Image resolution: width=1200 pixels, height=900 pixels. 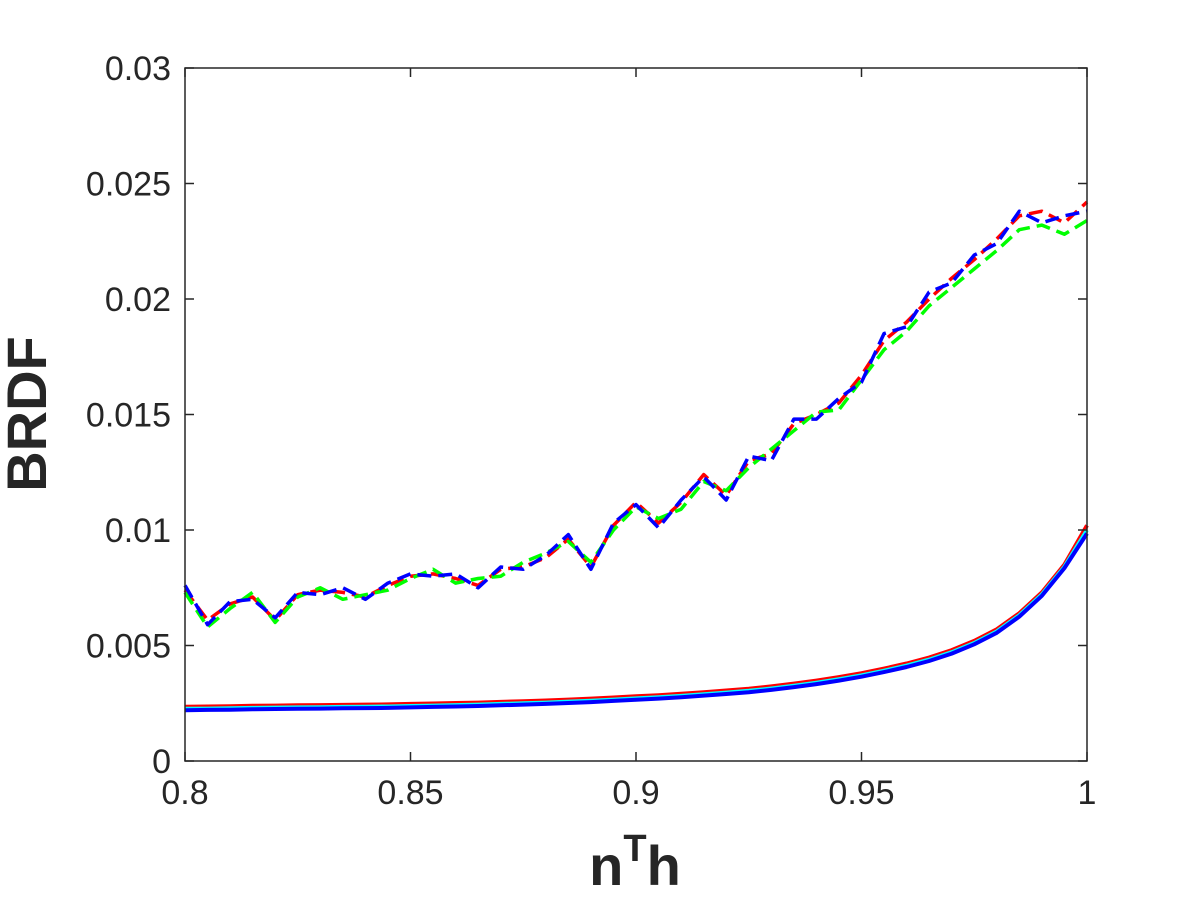 I want to click on y-tick-label: 0.01, so click(x=138, y=531).